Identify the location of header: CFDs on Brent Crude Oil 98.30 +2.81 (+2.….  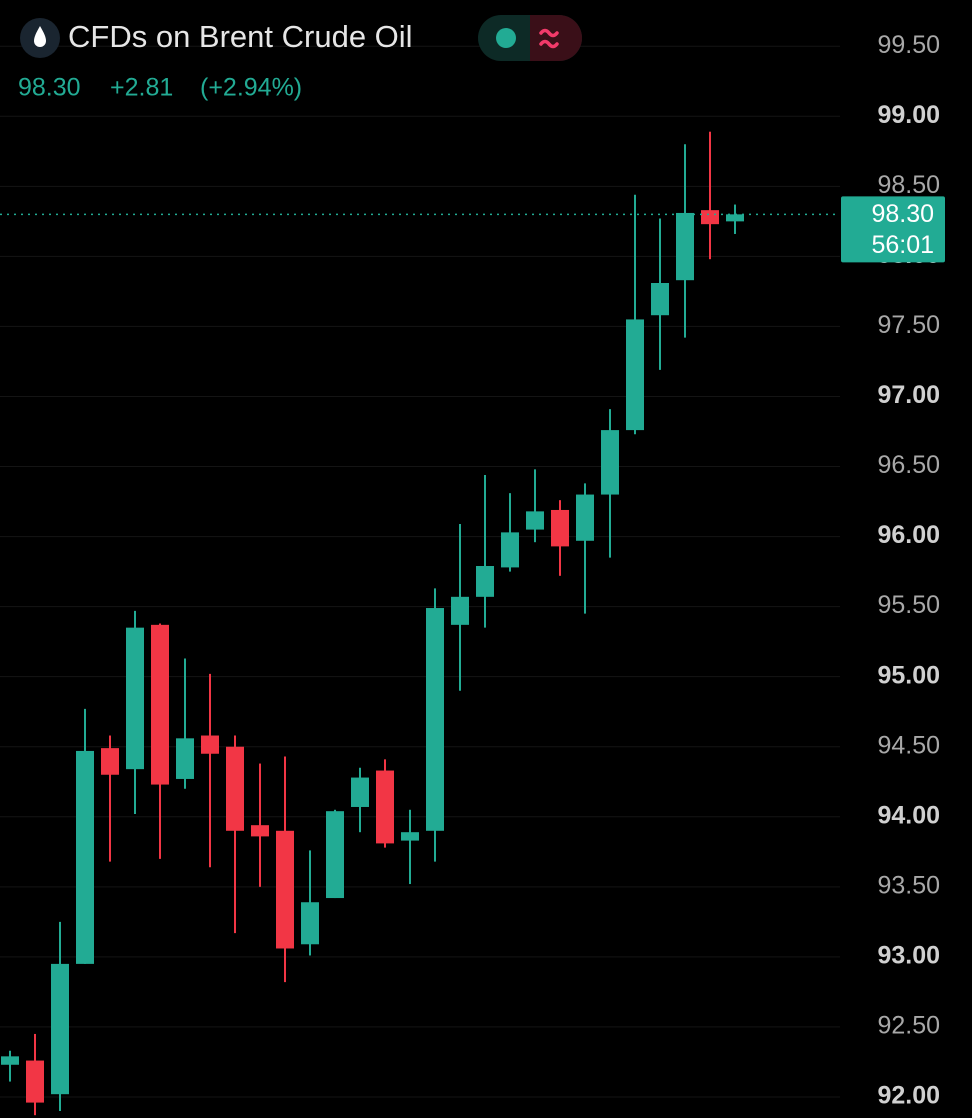
(300, 58).